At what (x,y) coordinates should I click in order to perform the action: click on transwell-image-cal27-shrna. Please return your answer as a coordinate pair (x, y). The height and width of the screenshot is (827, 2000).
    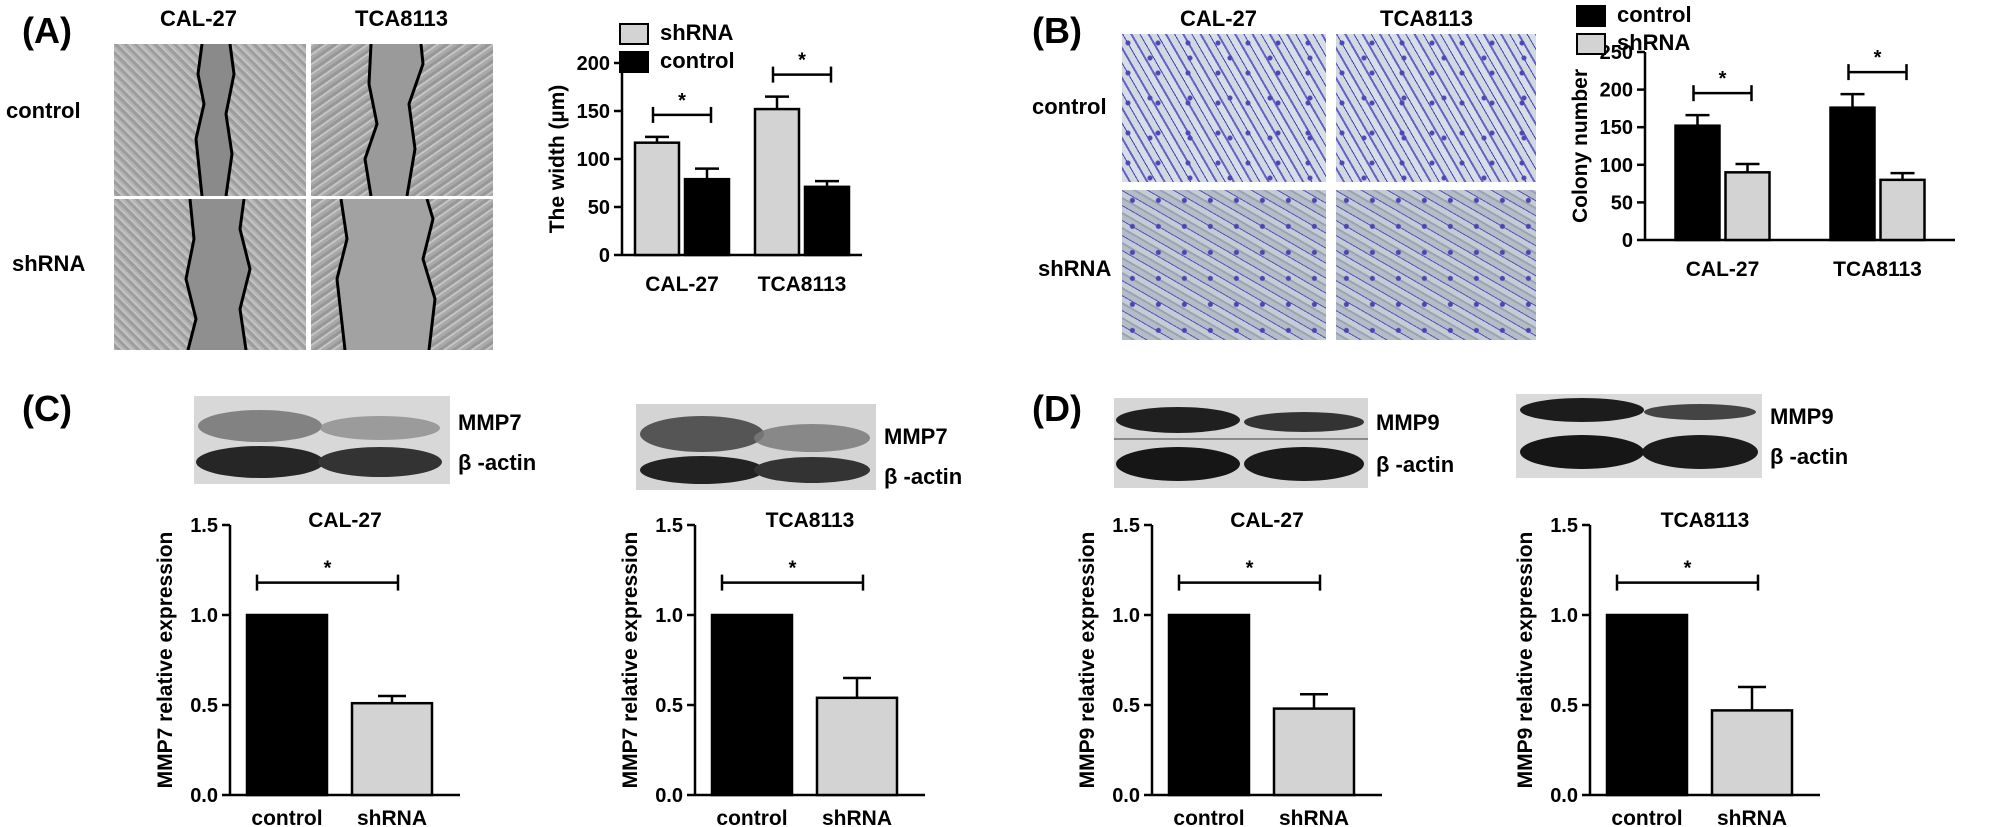
    Looking at the image, I should click on (1224, 265).